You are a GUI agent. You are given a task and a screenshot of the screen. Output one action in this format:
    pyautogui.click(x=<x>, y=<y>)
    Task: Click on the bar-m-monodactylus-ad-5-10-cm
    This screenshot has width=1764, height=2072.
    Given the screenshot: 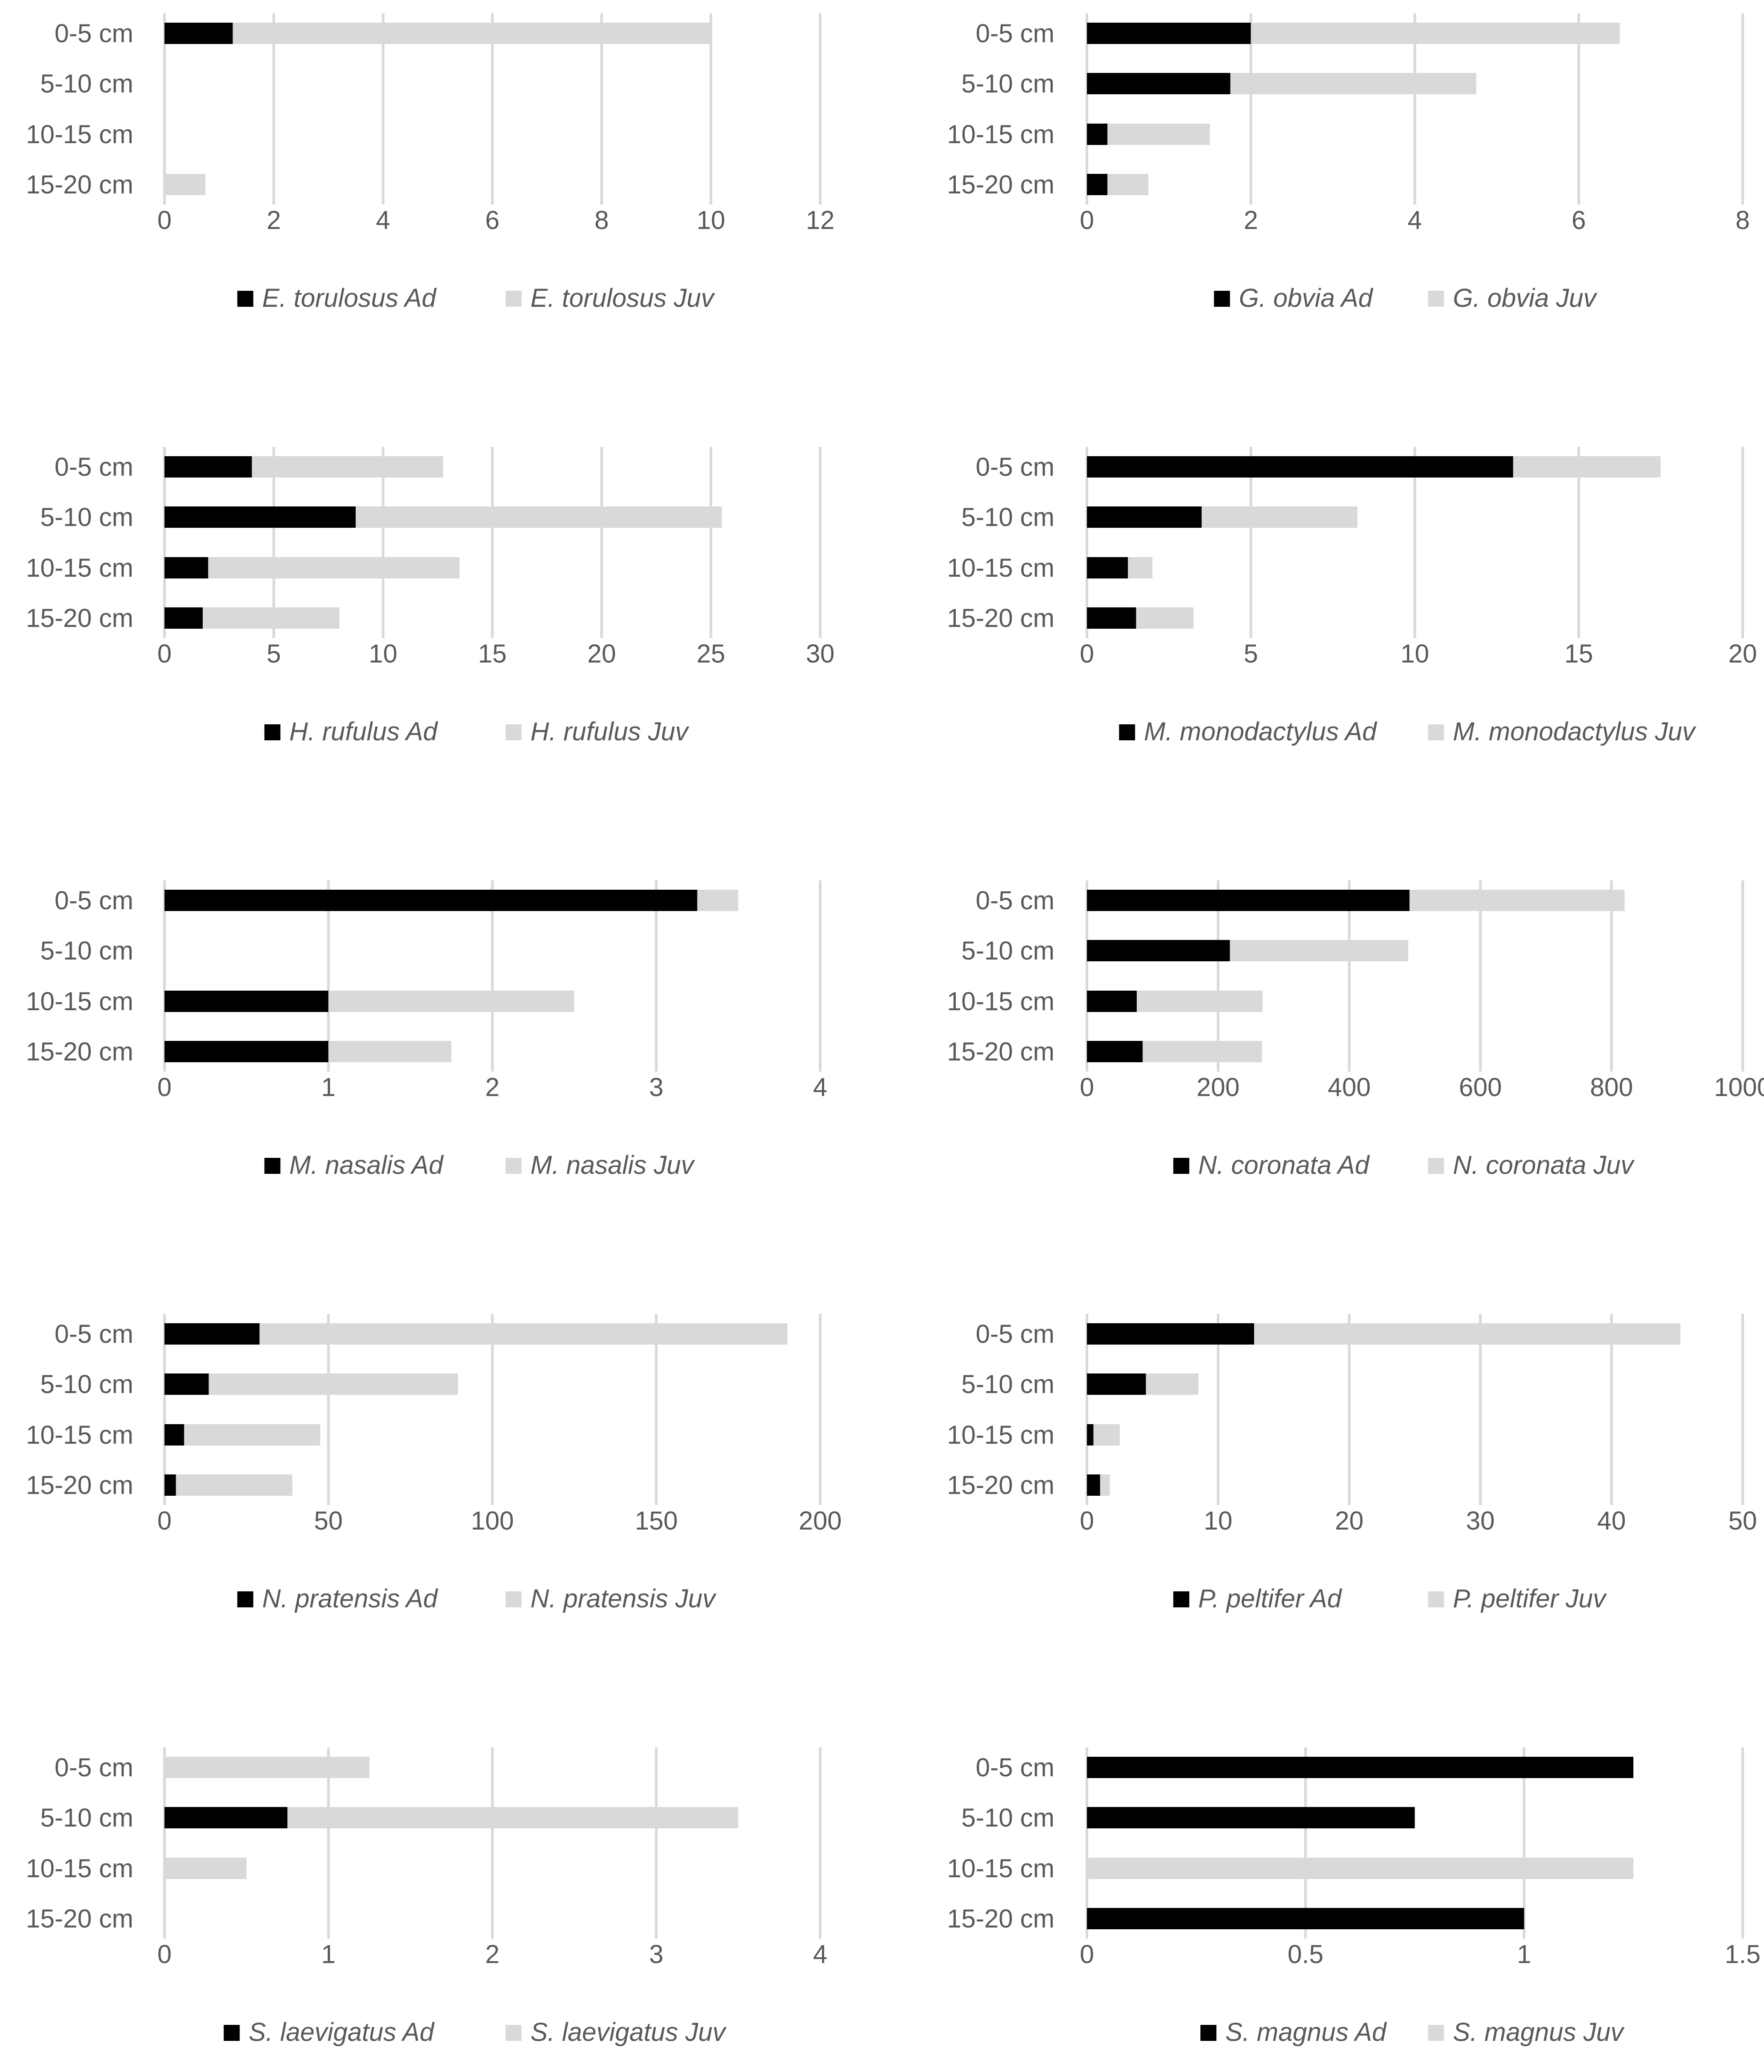 What is the action you would take?
    pyautogui.click(x=1145, y=517)
    